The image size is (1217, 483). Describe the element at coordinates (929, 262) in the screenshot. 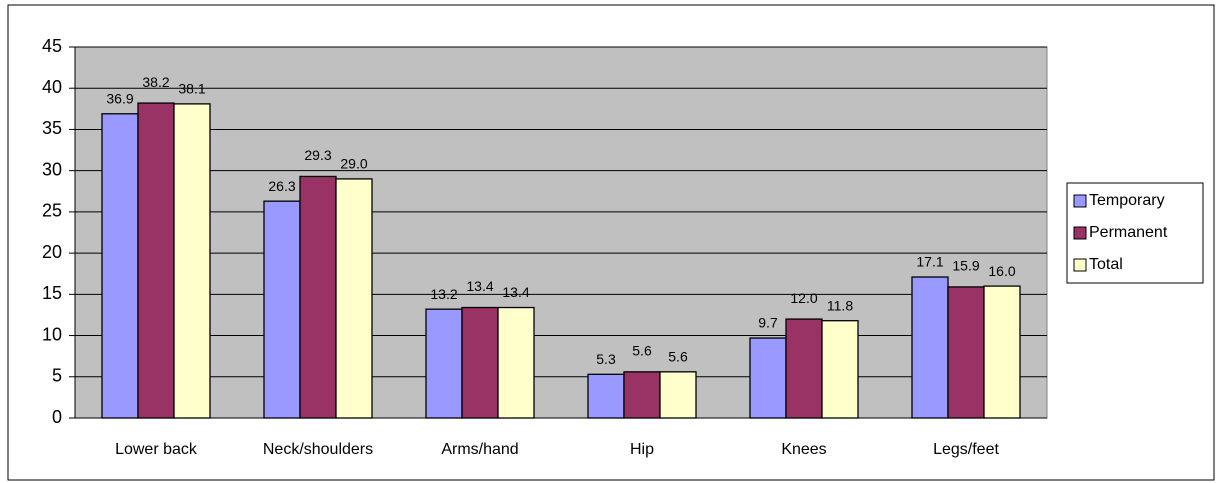

I see `data-label: 17.1` at that location.